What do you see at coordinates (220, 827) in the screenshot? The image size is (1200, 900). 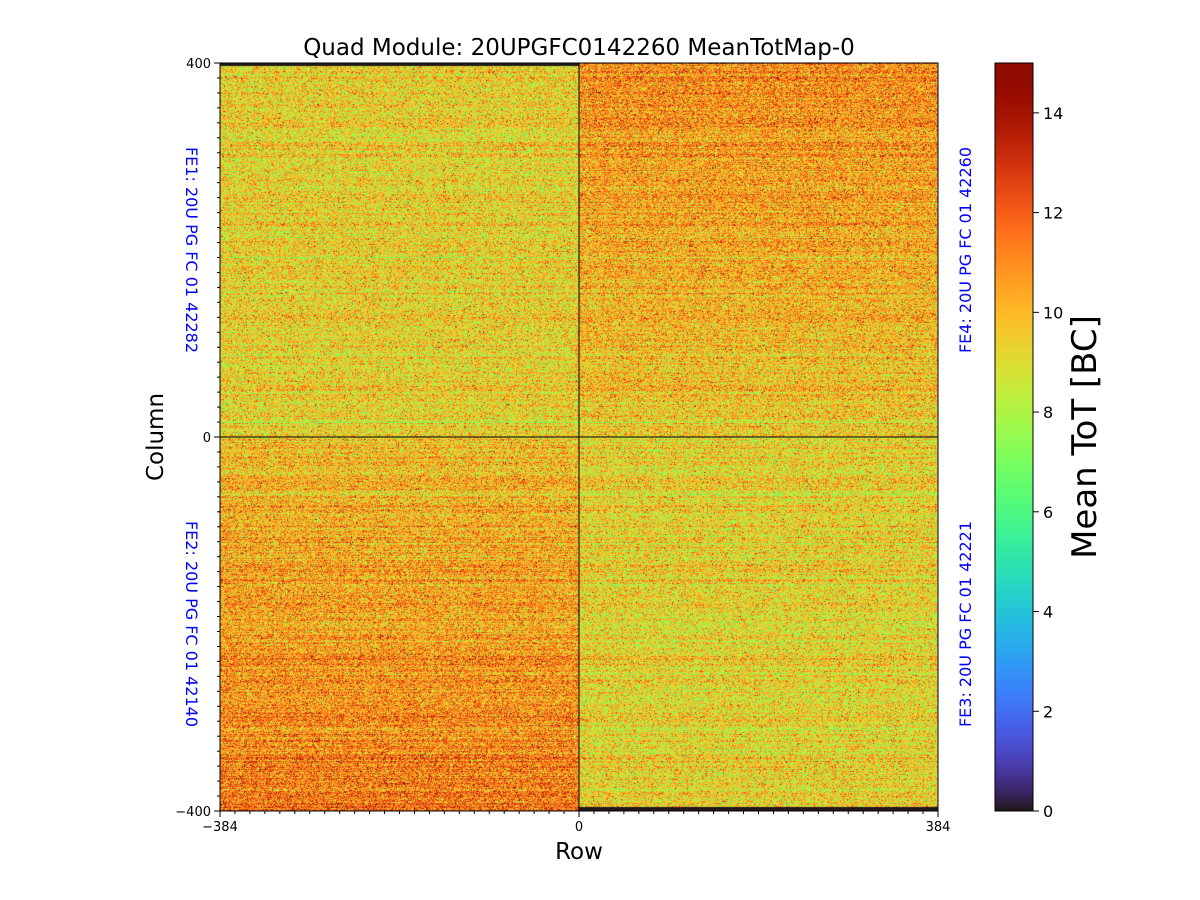 I see `x-tick-label: −384` at bounding box center [220, 827].